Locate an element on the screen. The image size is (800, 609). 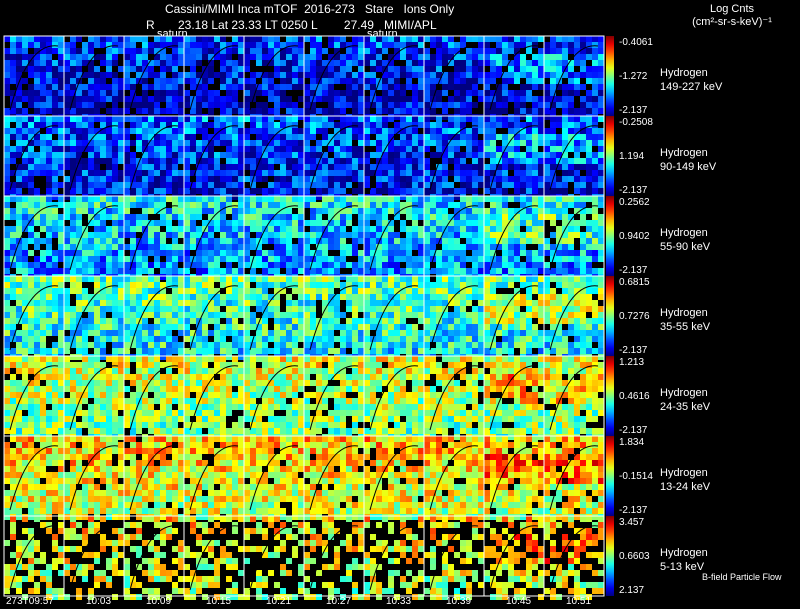
contour-line is located at coordinates (394, 158).